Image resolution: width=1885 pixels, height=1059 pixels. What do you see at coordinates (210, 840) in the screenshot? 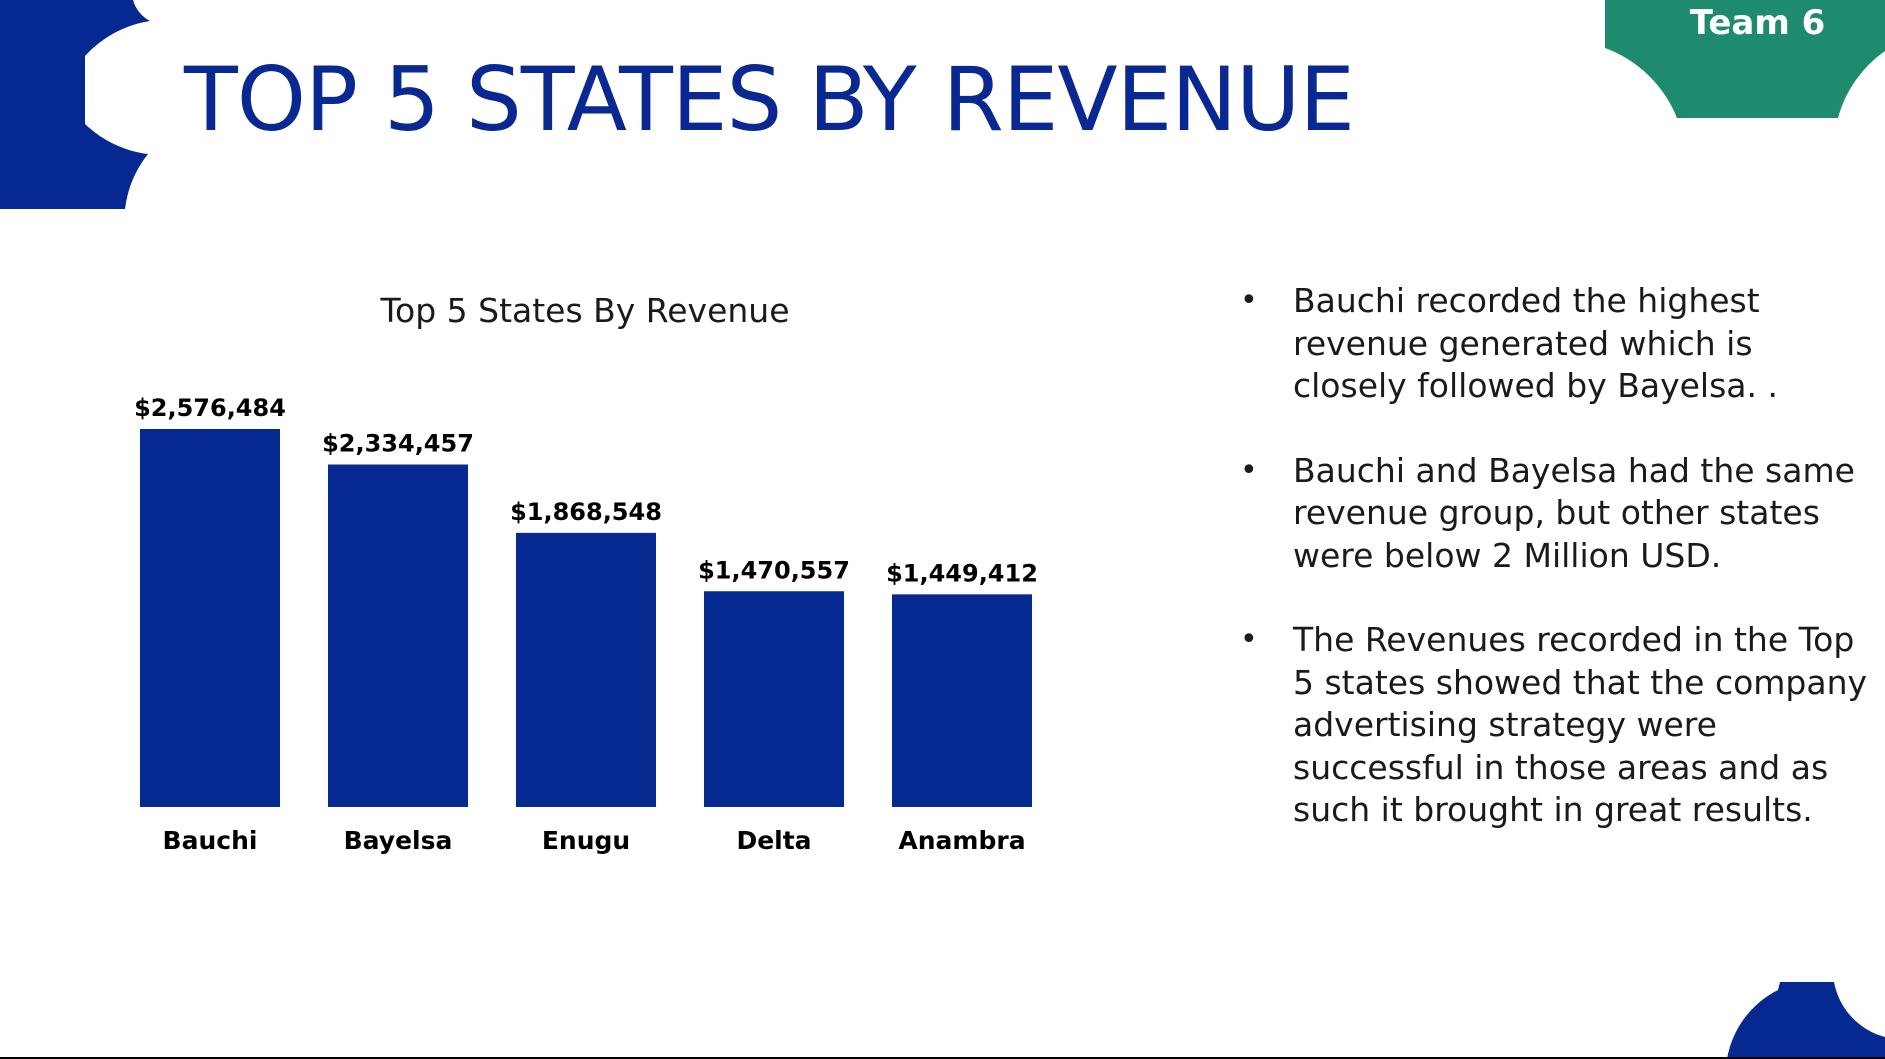
I see `category-label: Bauchi` at bounding box center [210, 840].